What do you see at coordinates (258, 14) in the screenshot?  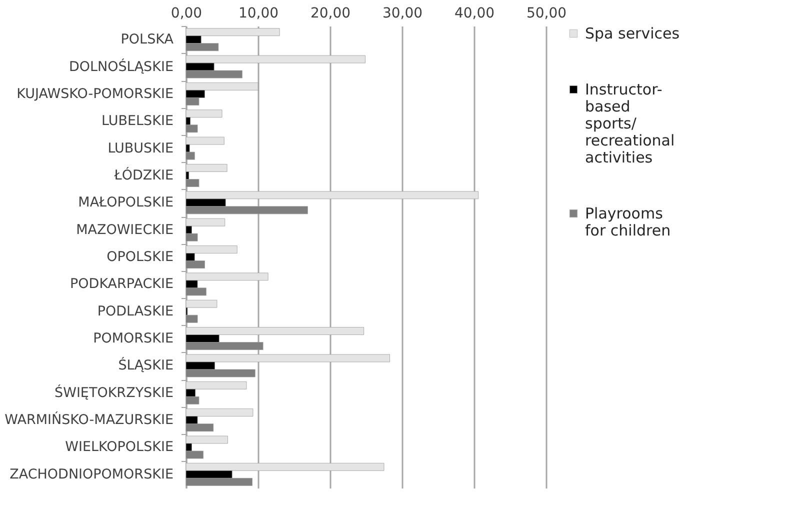 I see `x-tick-label: 10,00` at bounding box center [258, 14].